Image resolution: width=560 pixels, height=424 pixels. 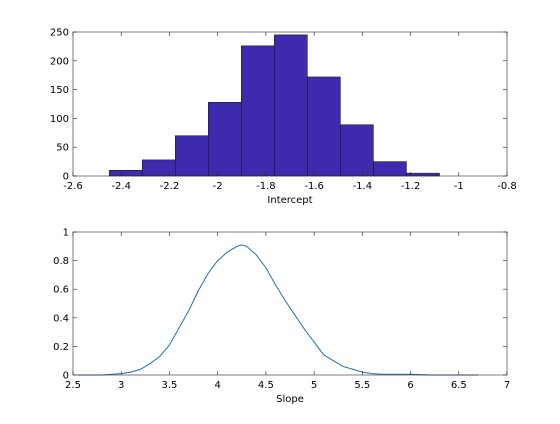 I want to click on y-tick-label: 0.4, so click(x=61, y=318).